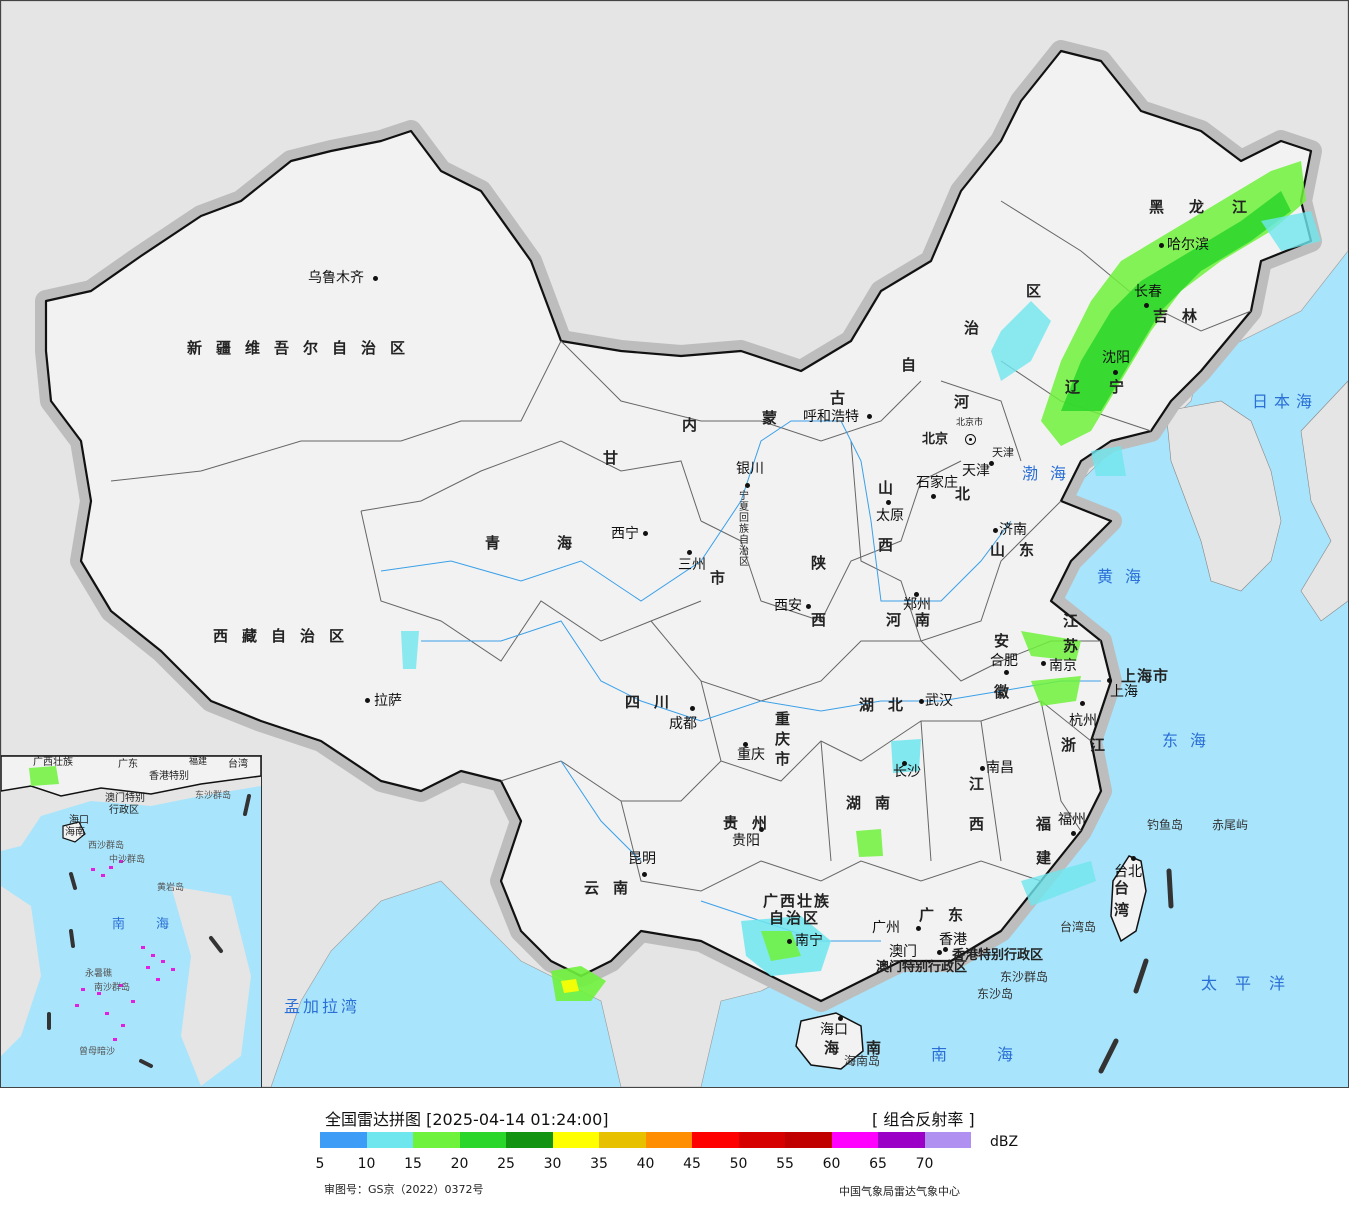  What do you see at coordinates (915, 620) in the screenshot?
I see `label-henan: 河南` at bounding box center [915, 620].